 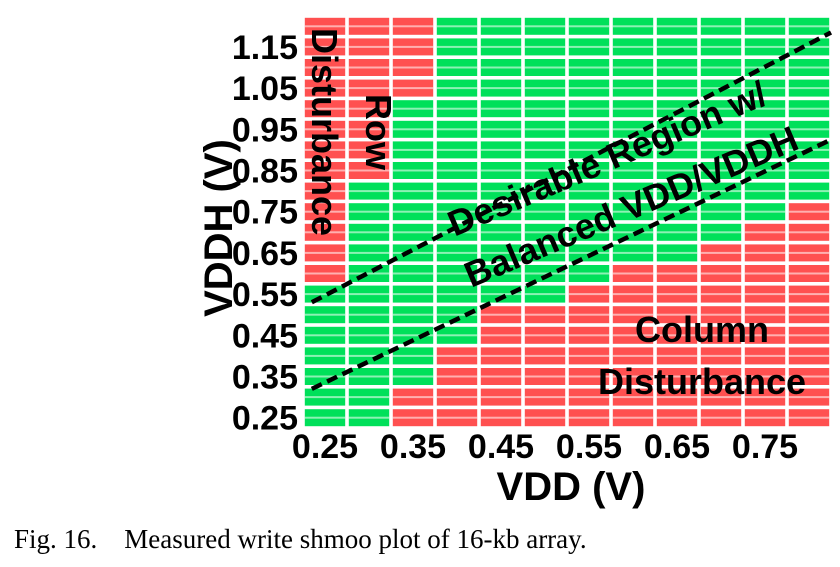 What do you see at coordinates (571, 487) in the screenshot?
I see `x-axis-title: VDD (V)` at bounding box center [571, 487].